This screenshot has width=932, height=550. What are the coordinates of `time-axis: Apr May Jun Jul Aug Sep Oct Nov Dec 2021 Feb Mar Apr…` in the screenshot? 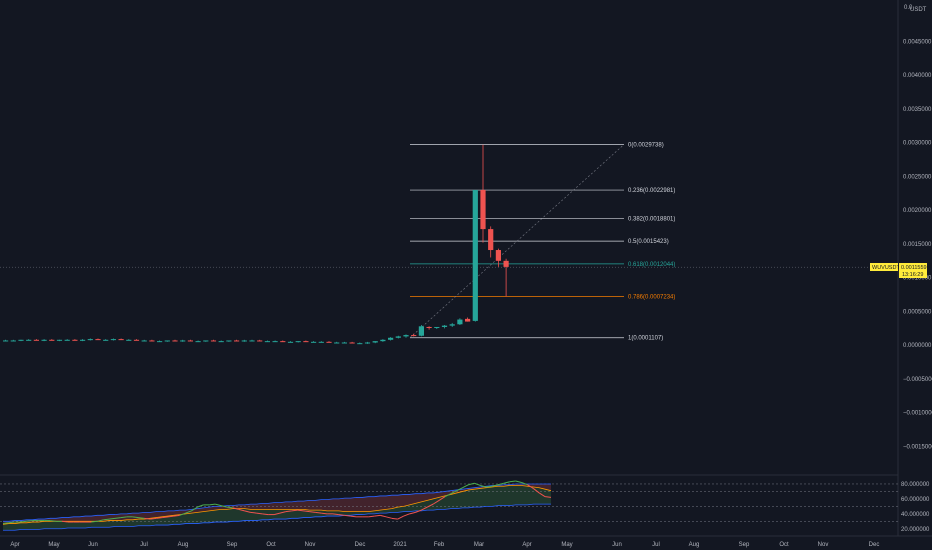 It's located at (444, 545).